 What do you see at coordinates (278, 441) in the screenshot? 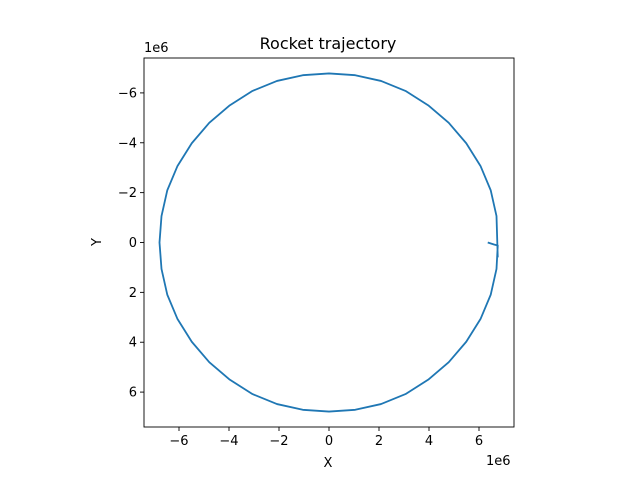
I see `x-tick-label: −2` at bounding box center [278, 441].